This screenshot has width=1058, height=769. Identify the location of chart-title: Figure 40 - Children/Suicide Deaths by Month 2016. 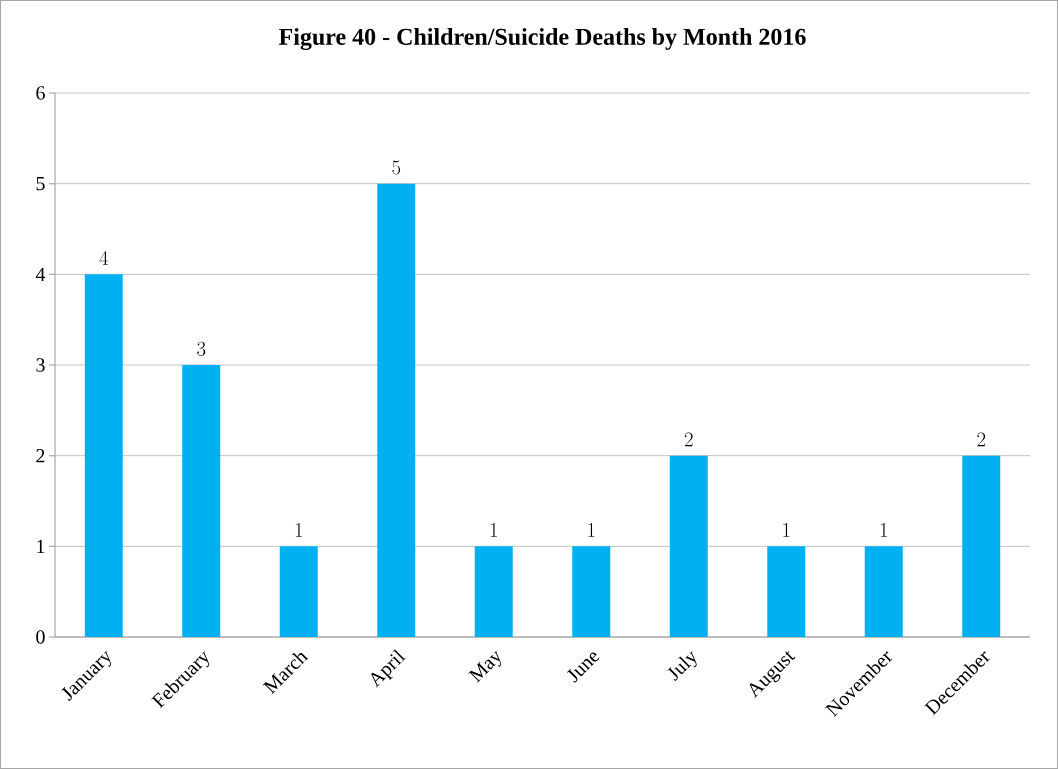
(542, 39).